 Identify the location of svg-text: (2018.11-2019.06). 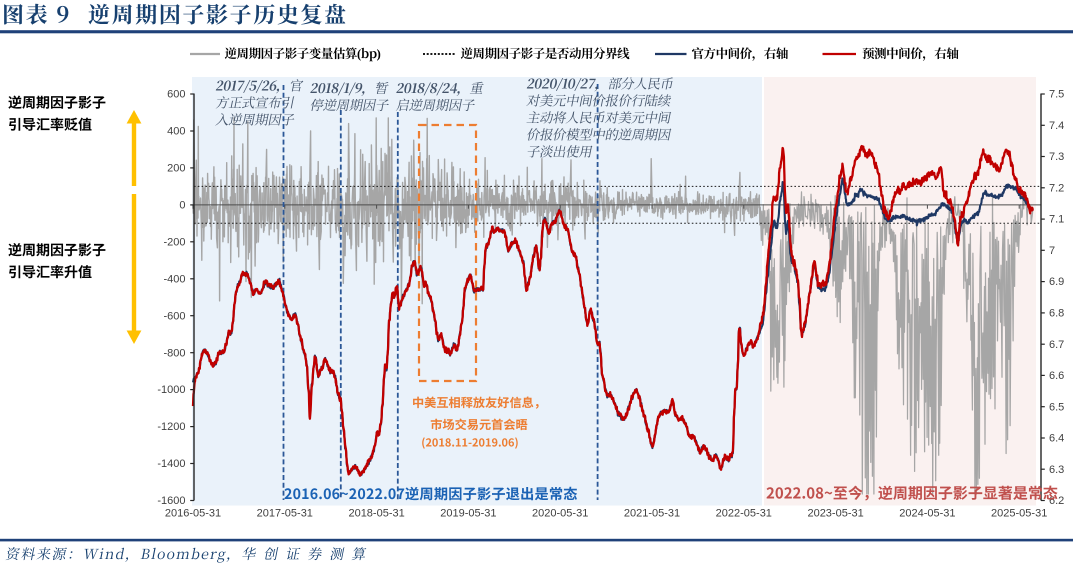
(469, 443).